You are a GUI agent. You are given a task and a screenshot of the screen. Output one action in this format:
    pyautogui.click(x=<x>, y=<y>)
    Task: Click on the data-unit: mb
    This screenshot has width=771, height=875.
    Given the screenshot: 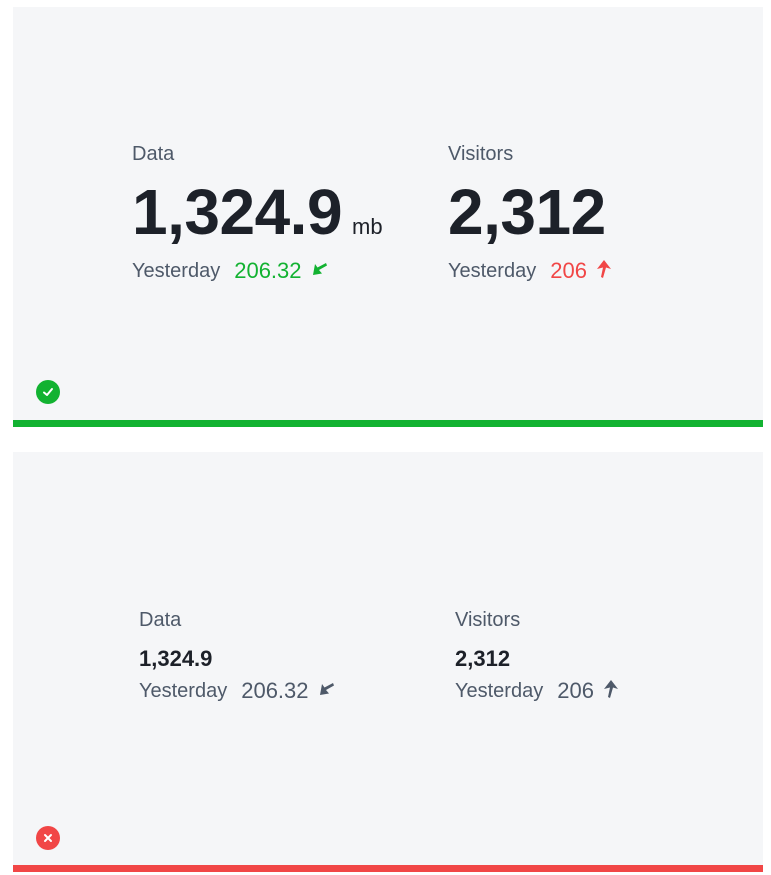 What is the action you would take?
    pyautogui.click(x=367, y=226)
    